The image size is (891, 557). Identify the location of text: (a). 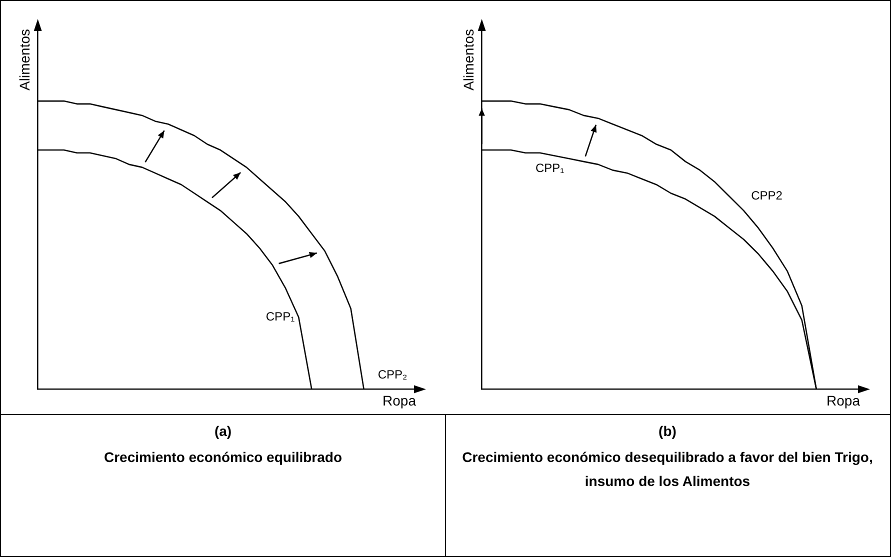
(223, 431).